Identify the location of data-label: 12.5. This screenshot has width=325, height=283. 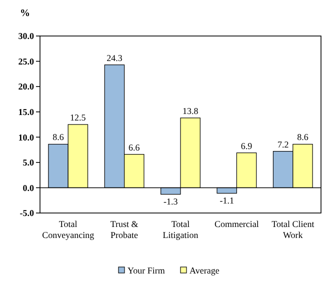
(78, 117).